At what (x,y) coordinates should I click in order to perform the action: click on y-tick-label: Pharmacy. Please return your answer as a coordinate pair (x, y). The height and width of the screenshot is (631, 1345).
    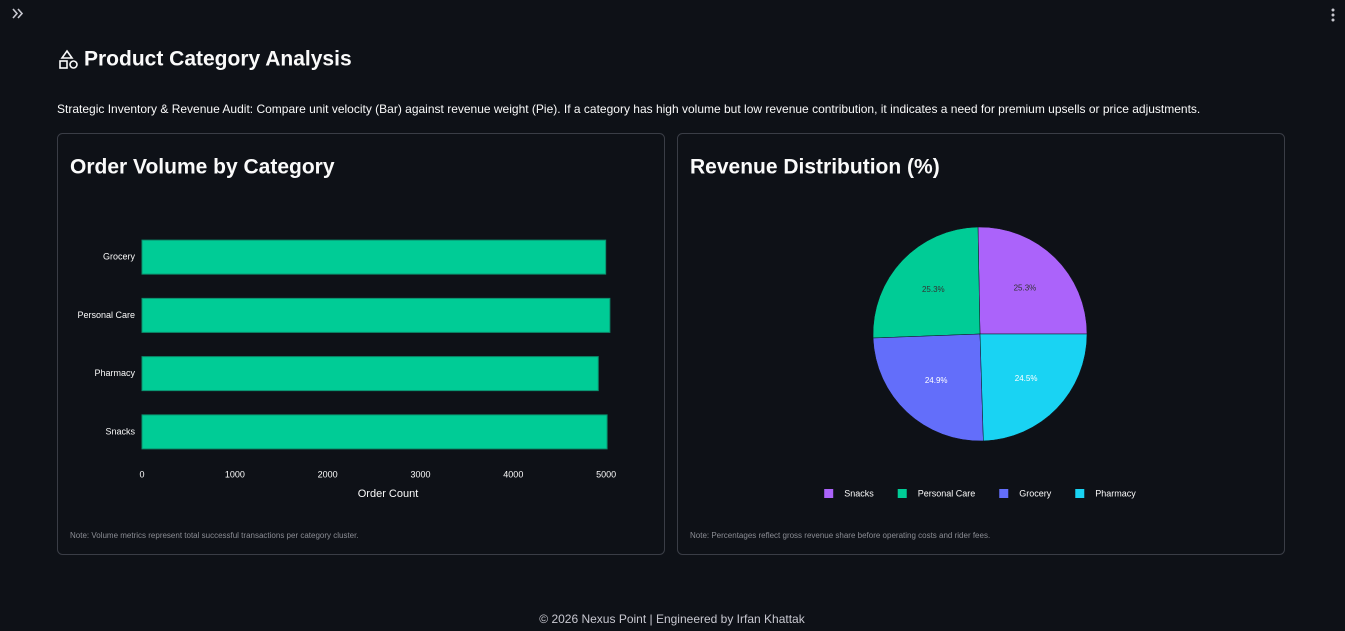
    Looking at the image, I should click on (114, 373).